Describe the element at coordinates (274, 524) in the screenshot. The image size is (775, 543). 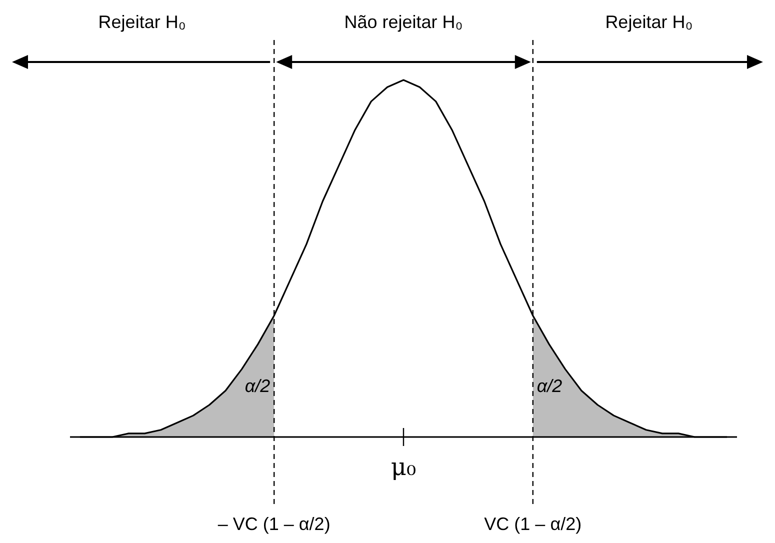
I see `x-tick-label: – VC (1 – α/2)` at that location.